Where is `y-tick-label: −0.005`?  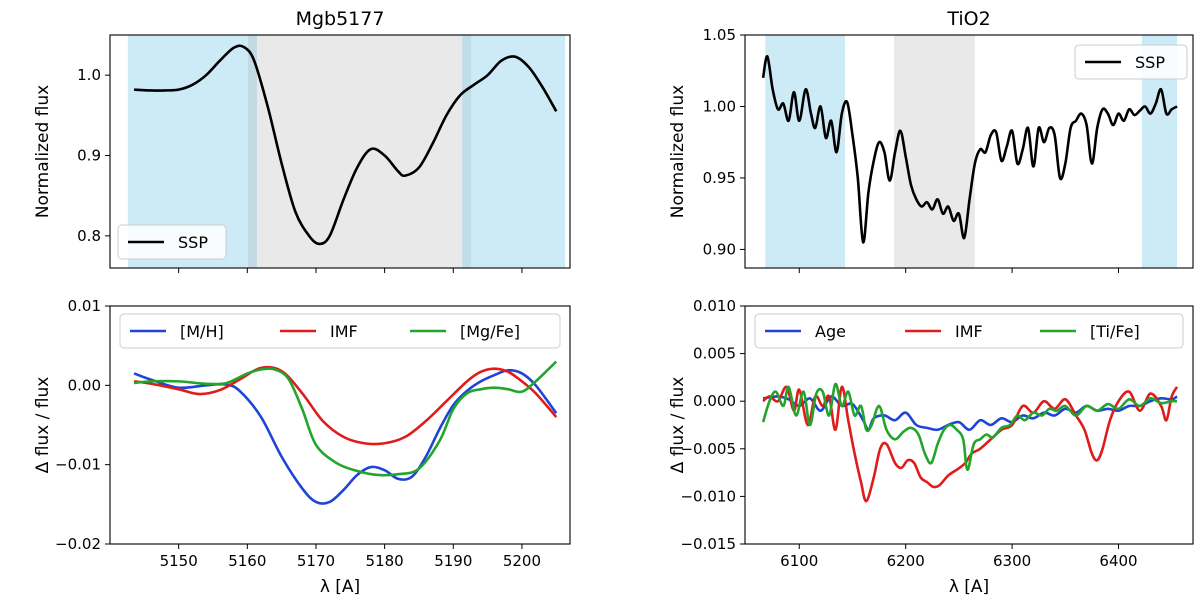
y-tick-label: −0.005 is located at coordinates (708, 449).